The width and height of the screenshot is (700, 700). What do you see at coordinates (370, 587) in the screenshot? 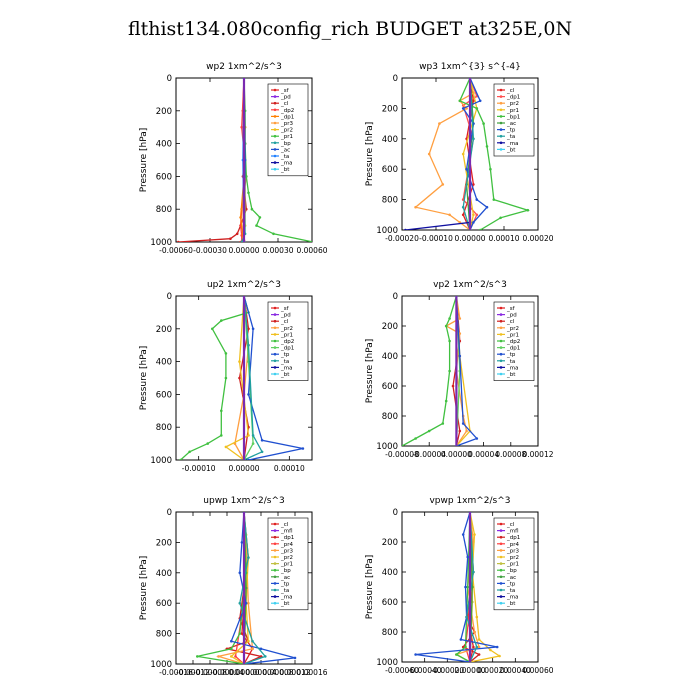
I see `y-axis-label: Pressure [hPa]` at bounding box center [370, 587].